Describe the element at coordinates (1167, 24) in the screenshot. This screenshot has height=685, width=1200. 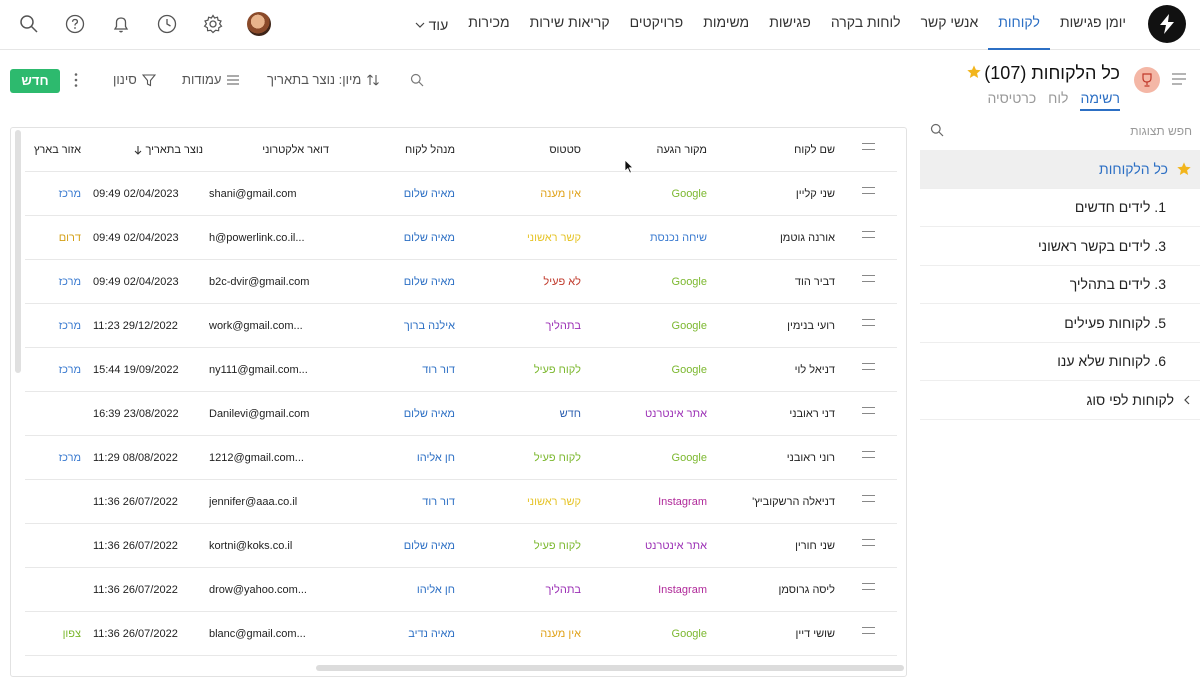
I see `logo-bolt-icon` at that location.